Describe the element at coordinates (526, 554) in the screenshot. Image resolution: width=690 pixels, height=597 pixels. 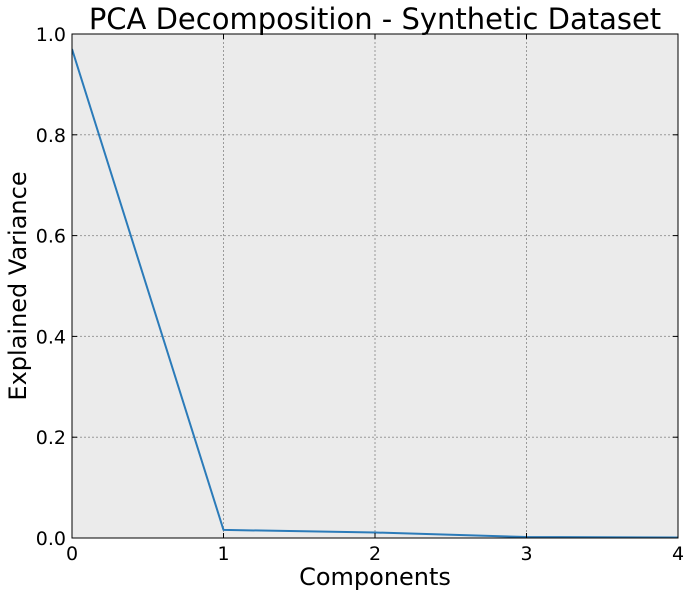
I see `x-tick-label: 3` at that location.